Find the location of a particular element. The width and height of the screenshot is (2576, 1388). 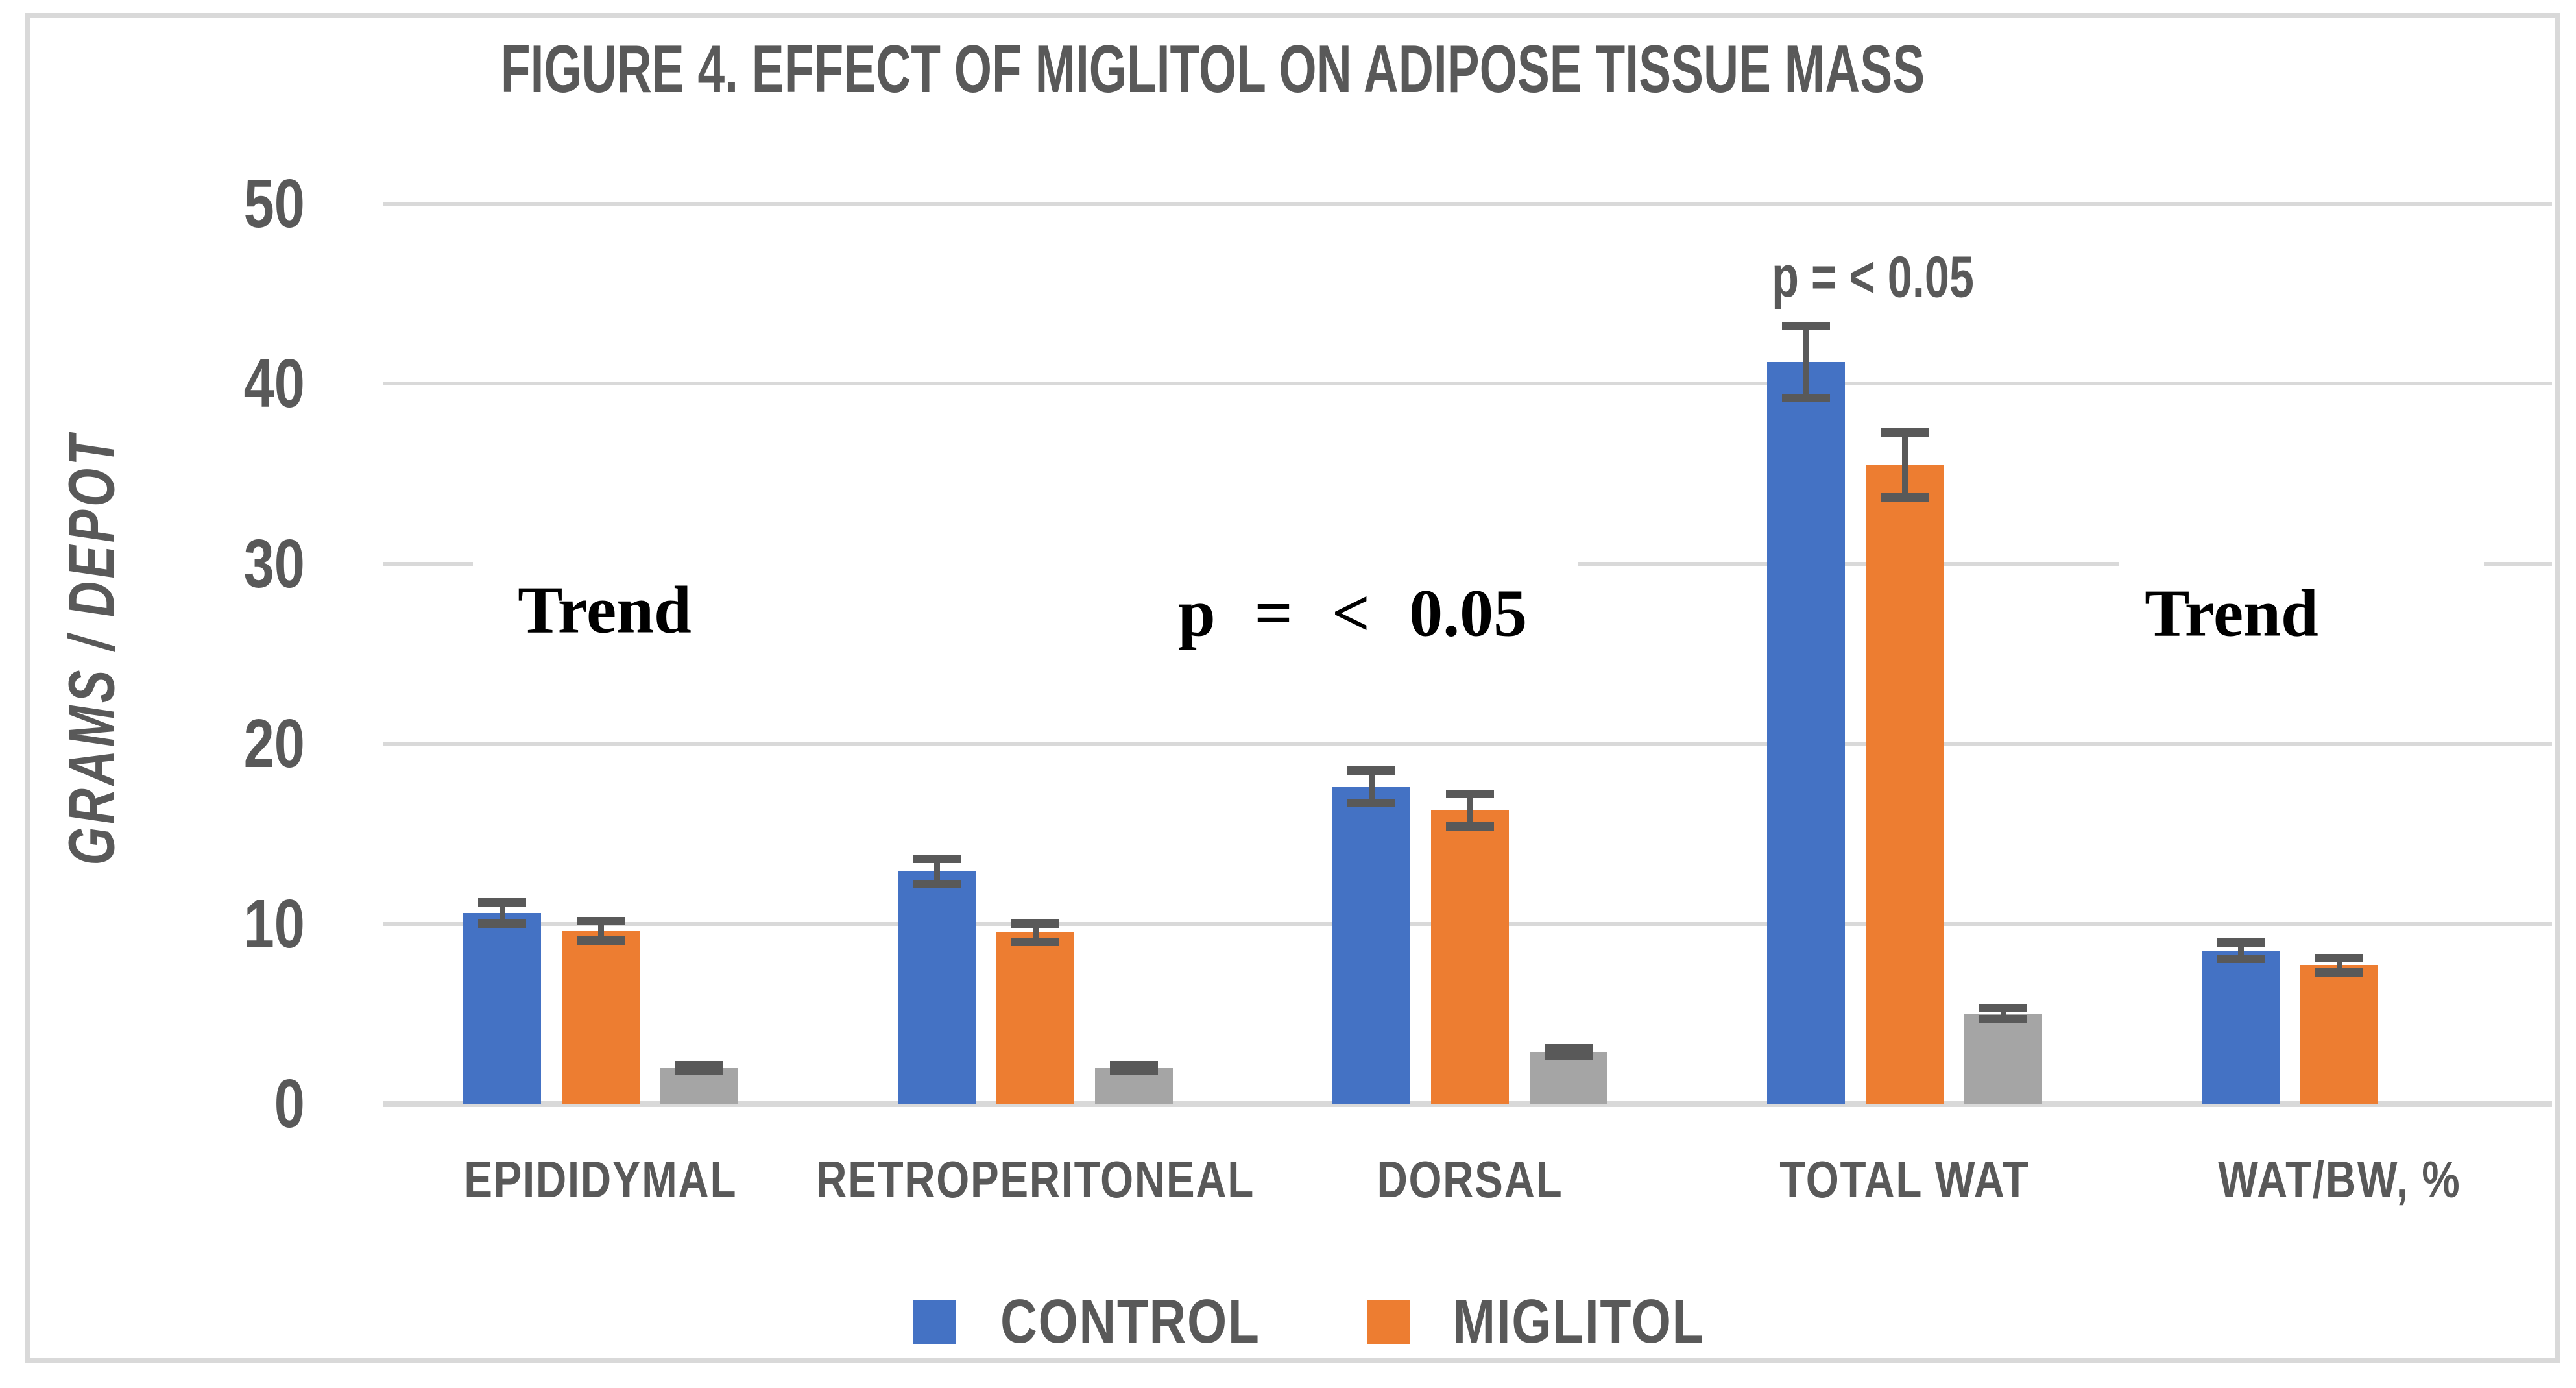

legend-swatch-miglitol is located at coordinates (1388, 1322).